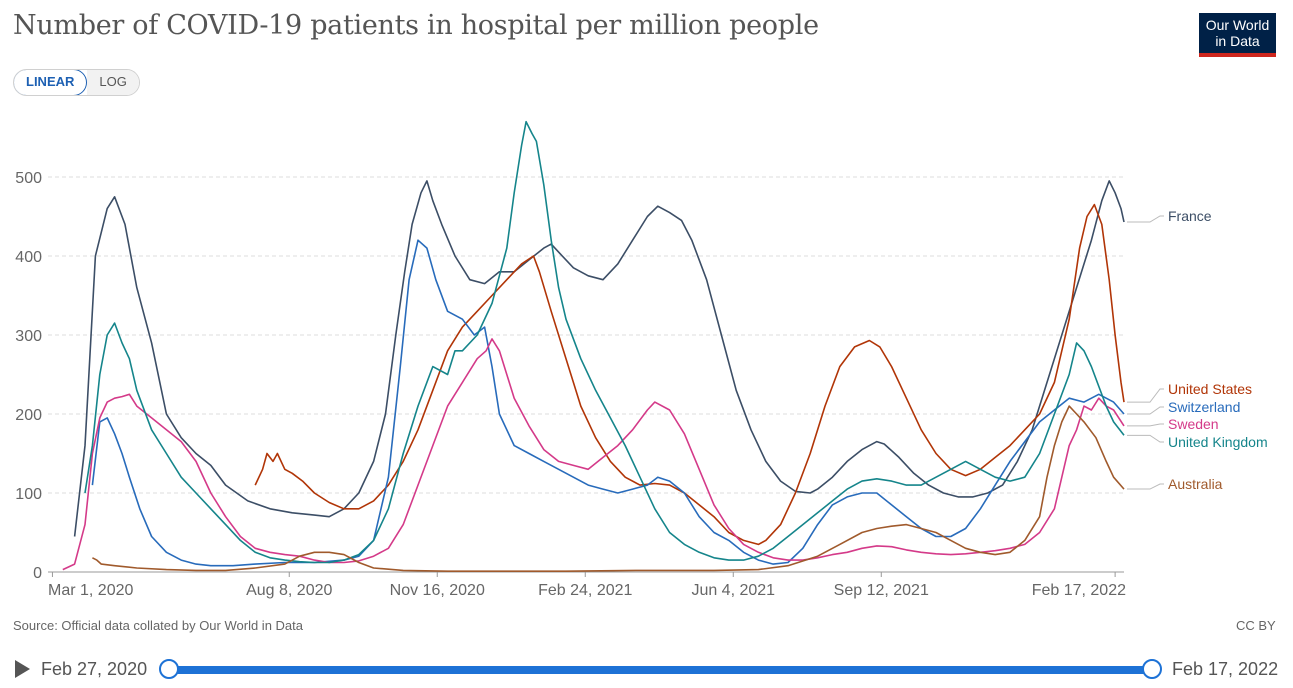 The width and height of the screenshot is (1293, 688). What do you see at coordinates (28, 336) in the screenshot?
I see `y-tick-label: 300` at bounding box center [28, 336].